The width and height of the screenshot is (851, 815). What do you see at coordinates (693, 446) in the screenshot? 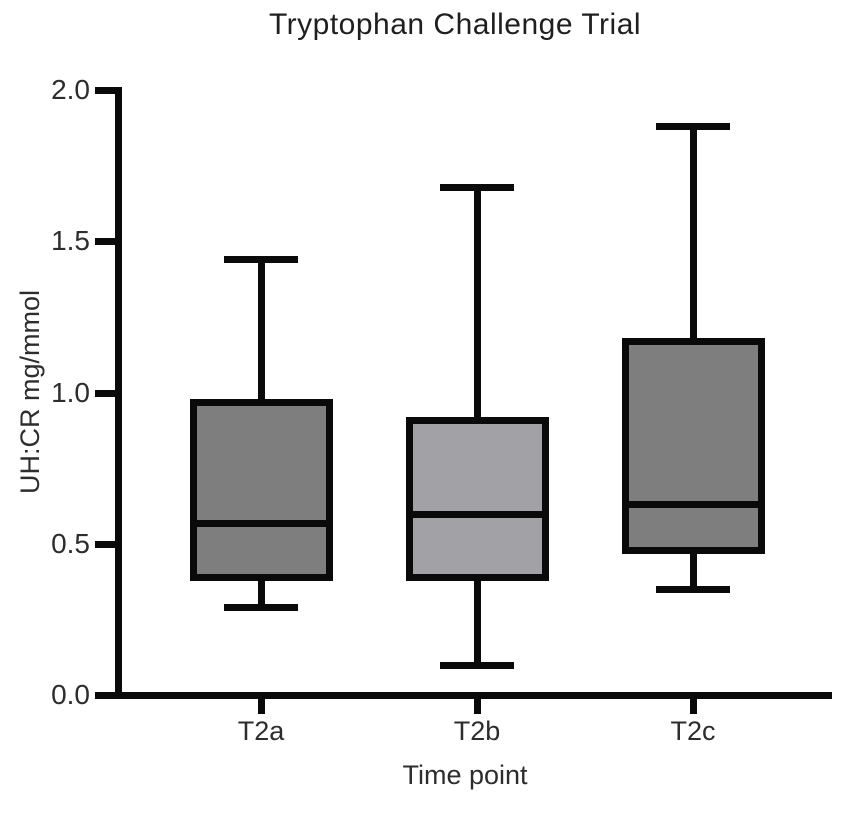
I see `box-t2c` at bounding box center [693, 446].